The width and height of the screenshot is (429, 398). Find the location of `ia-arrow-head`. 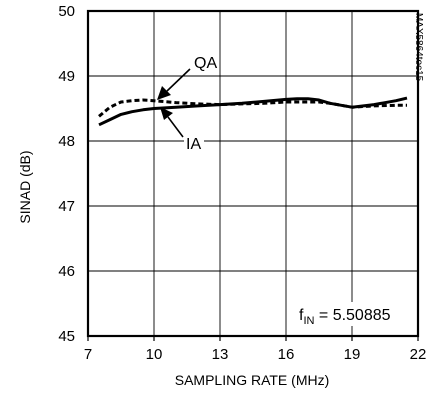

ia-arrow-head is located at coordinates (166, 113).